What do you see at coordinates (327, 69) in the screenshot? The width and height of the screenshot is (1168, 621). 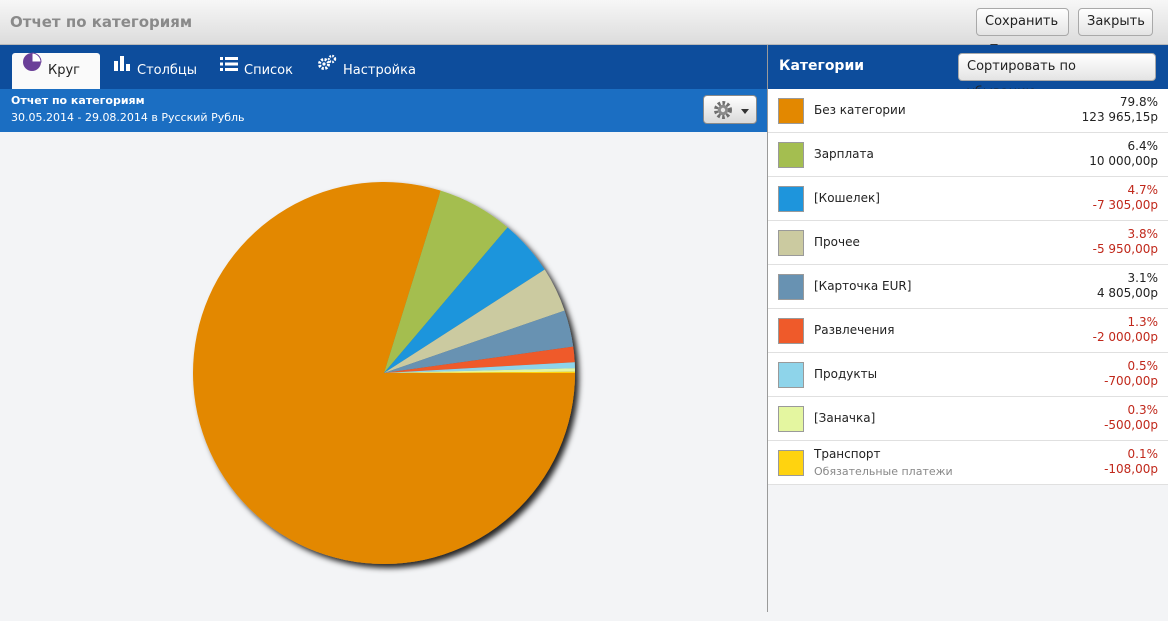 I see `gears-icon` at bounding box center [327, 69].